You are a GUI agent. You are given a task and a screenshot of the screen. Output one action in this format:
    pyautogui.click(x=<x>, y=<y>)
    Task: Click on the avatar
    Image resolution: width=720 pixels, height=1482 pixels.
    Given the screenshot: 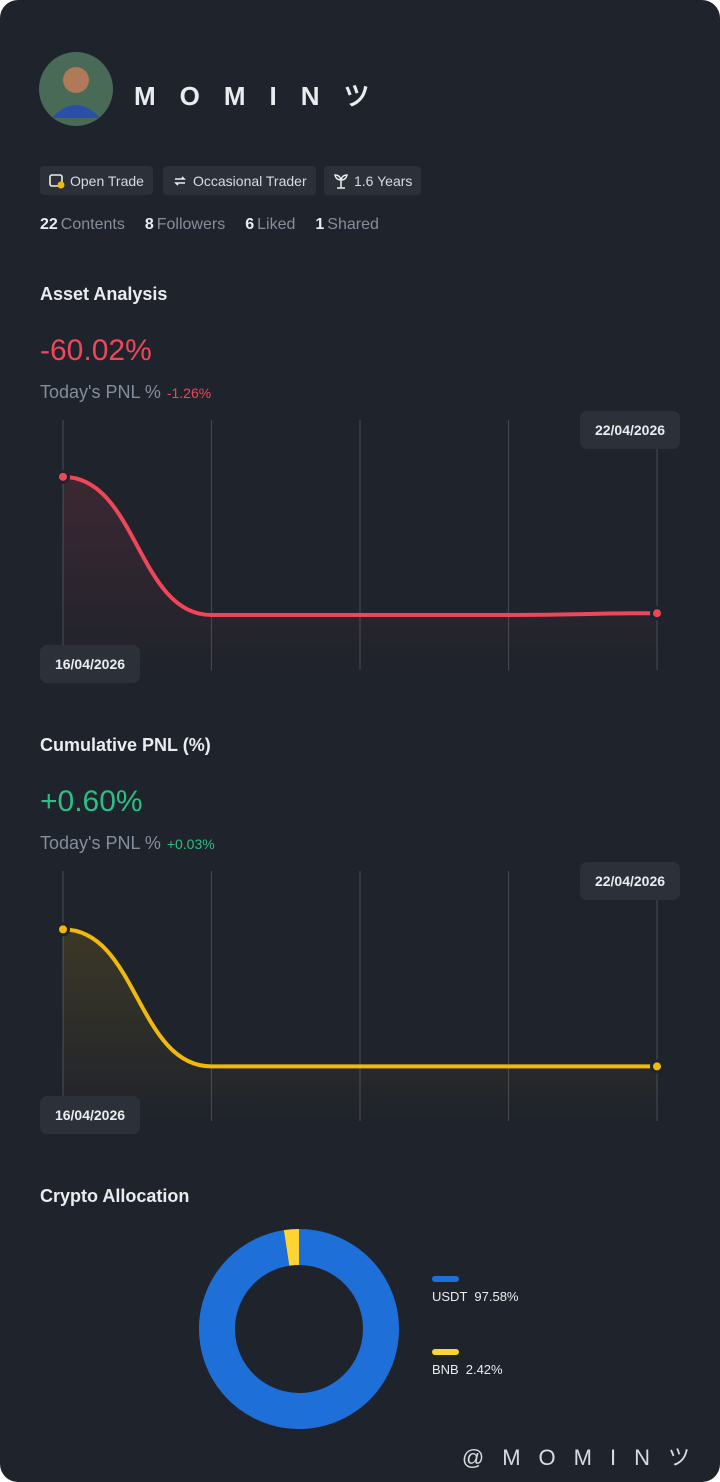 What is the action you would take?
    pyautogui.click(x=76, y=89)
    